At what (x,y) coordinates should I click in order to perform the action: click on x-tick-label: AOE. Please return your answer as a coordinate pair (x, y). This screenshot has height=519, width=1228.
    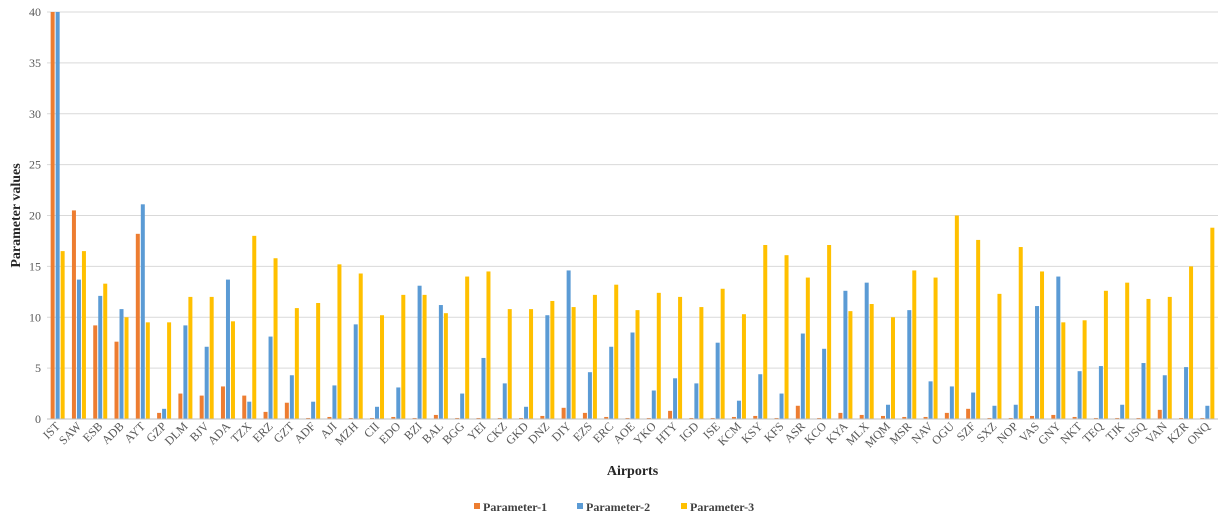
    Looking at the image, I should click on (623, 432).